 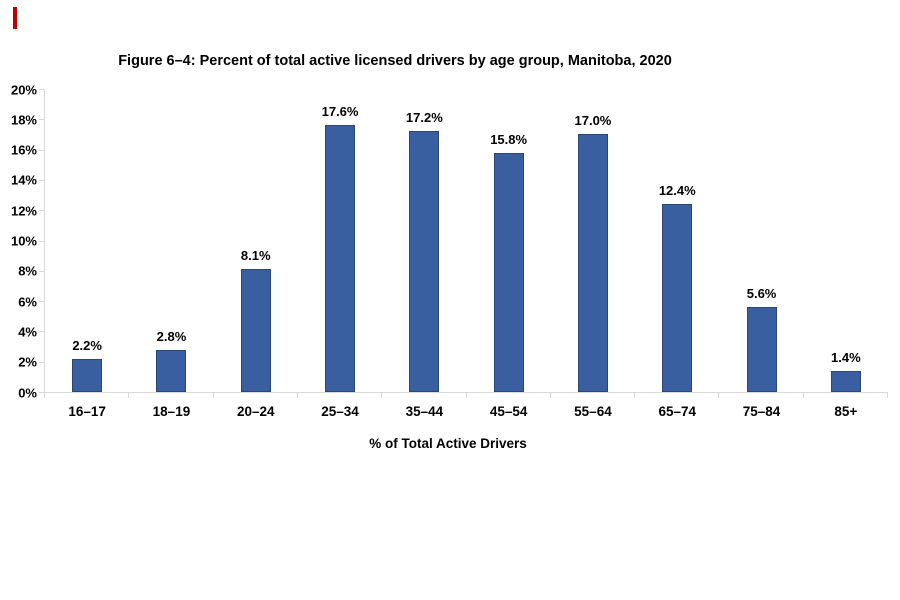 I want to click on x-axis-category-label: 85+, so click(x=846, y=411).